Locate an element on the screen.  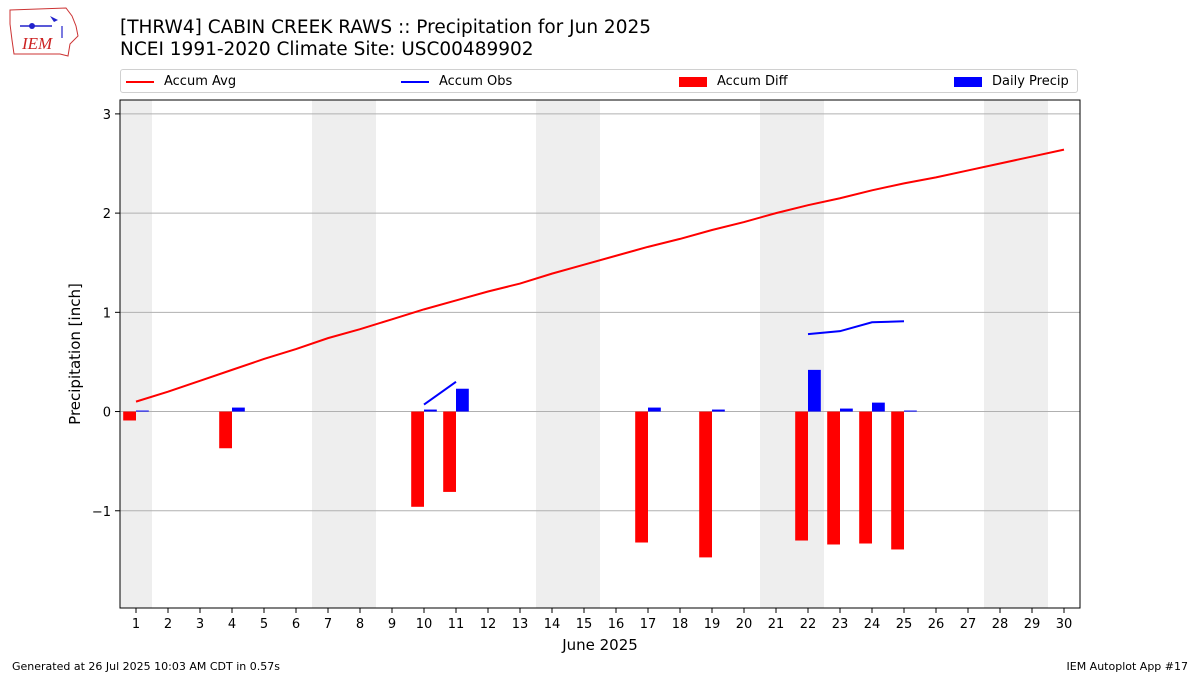
y-axis-ticks: −1 0 1 2 3 is located at coordinates (106, 314).